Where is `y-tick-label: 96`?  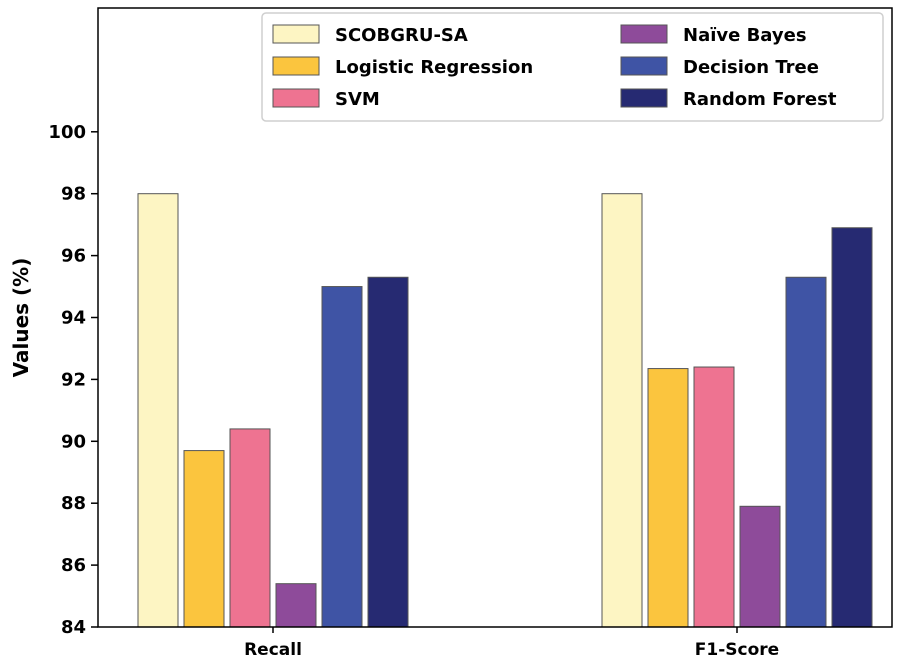 y-tick-label: 96 is located at coordinates (73, 256).